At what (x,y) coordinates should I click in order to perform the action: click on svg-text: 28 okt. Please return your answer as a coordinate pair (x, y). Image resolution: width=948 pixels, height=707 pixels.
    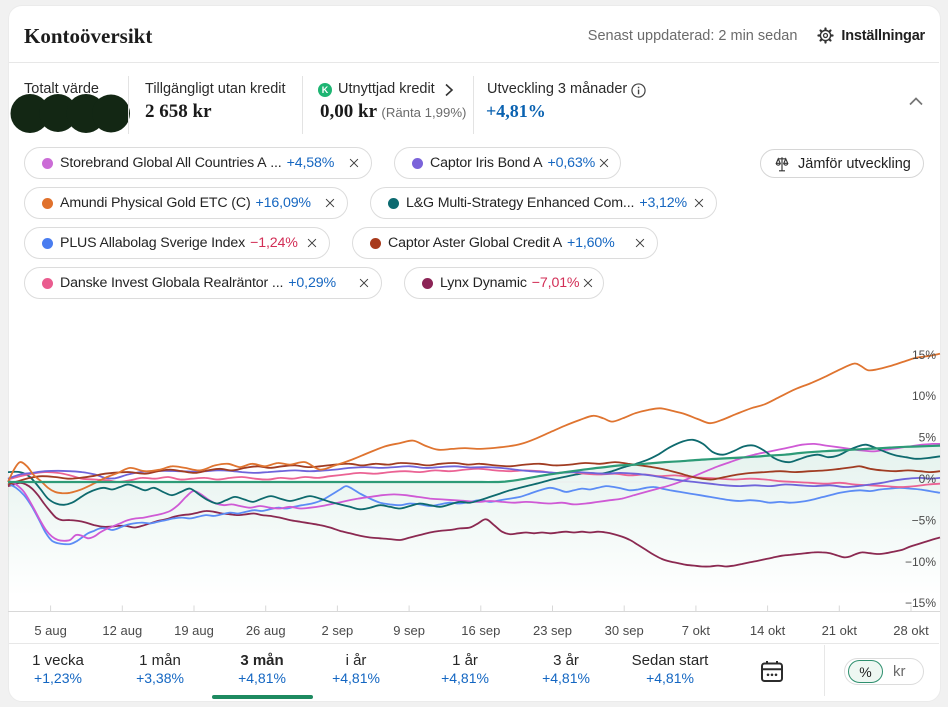
    Looking at the image, I should click on (911, 630).